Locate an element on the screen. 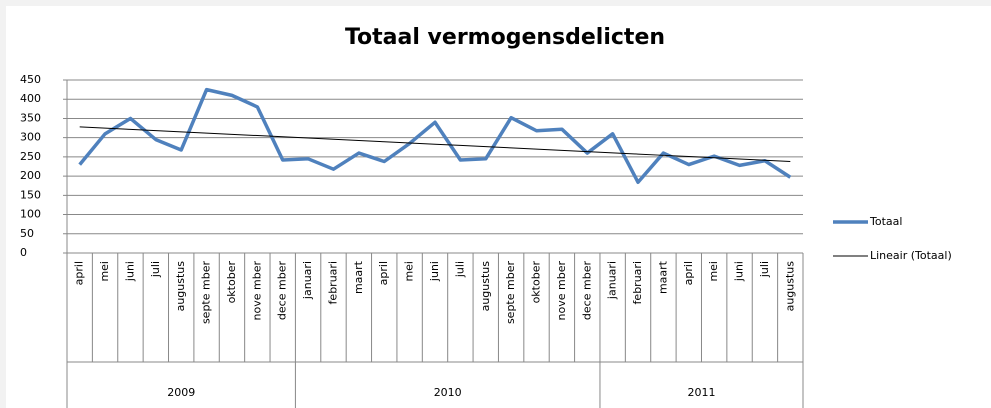 The image size is (991, 408). y-tick-label: 200 is located at coordinates (30, 175).